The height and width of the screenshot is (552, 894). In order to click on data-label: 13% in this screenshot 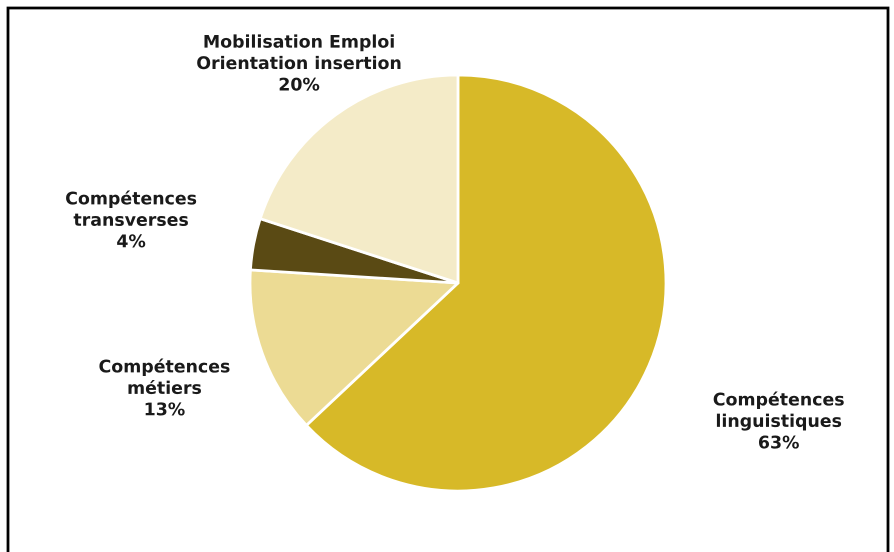, I will do `click(165, 409)`.